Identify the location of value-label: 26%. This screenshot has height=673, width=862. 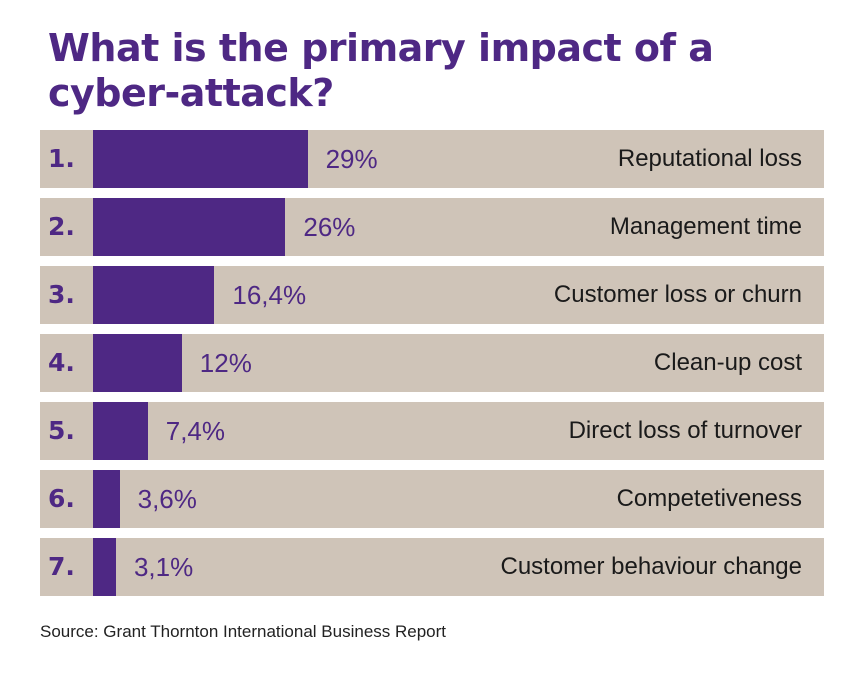
(329, 227).